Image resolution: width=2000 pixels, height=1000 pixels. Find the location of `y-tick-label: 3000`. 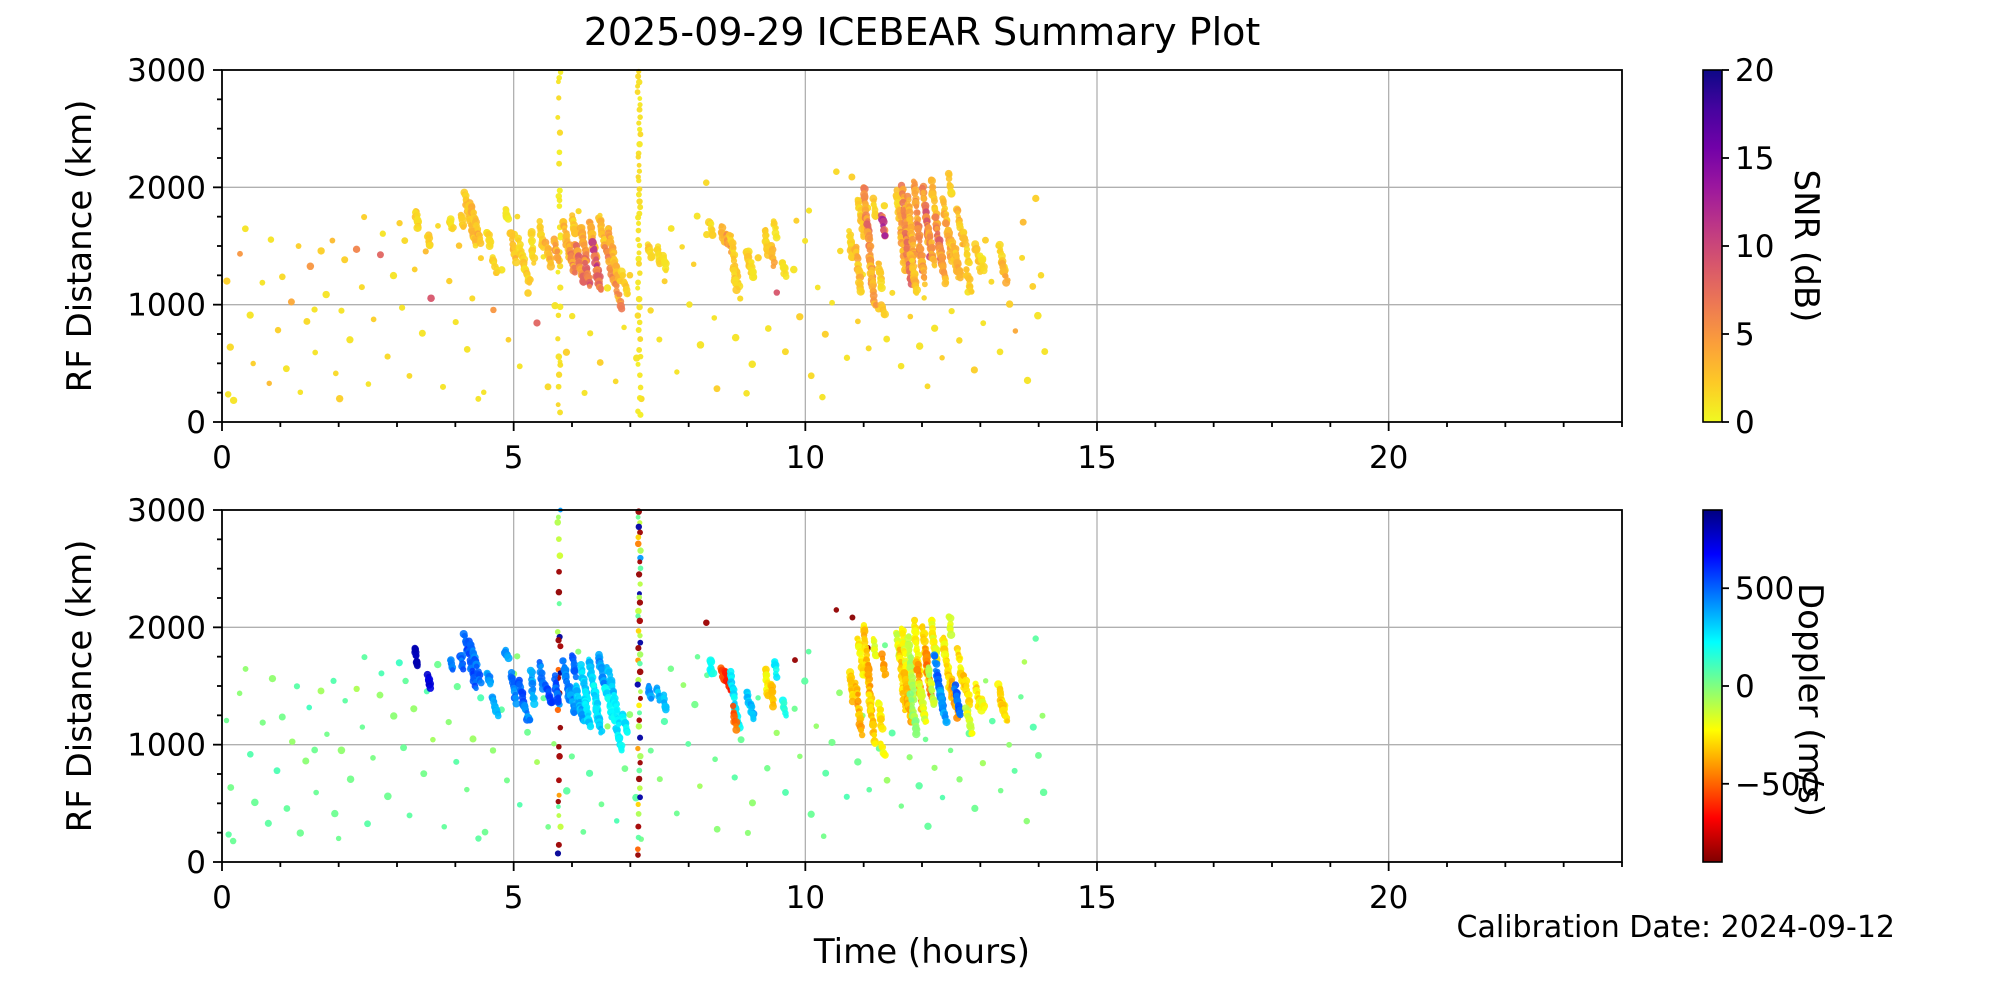

y-tick-label: 3000 is located at coordinates (166, 511).